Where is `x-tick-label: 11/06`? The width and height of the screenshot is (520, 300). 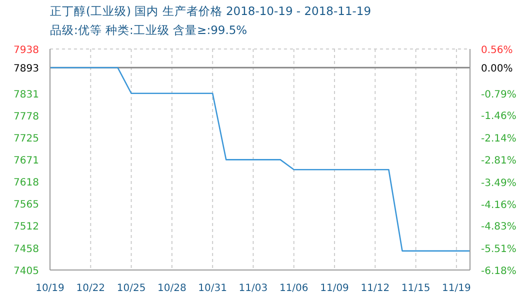
x-tick-label: 11/06 is located at coordinates (293, 288).